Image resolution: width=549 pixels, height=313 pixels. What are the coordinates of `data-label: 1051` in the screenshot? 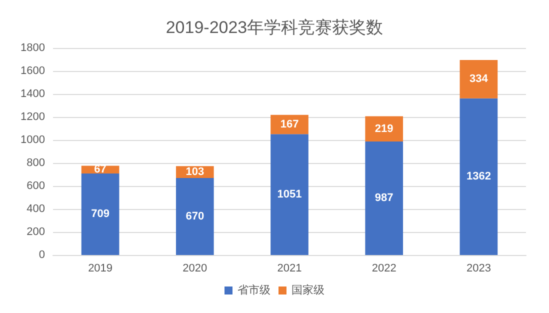 It's located at (289, 194).